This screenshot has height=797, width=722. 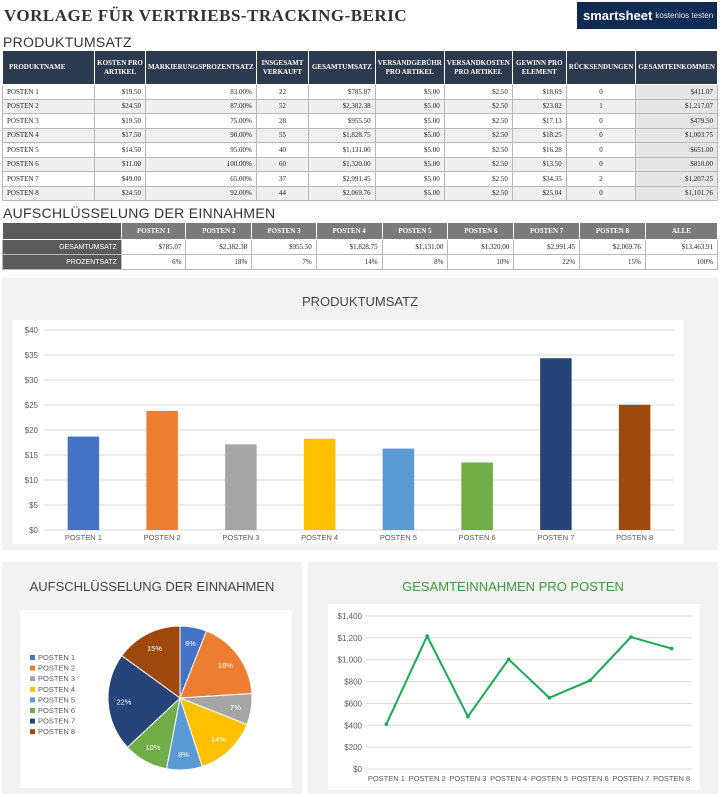 I want to click on table-cell: 44, so click(x=282, y=193).